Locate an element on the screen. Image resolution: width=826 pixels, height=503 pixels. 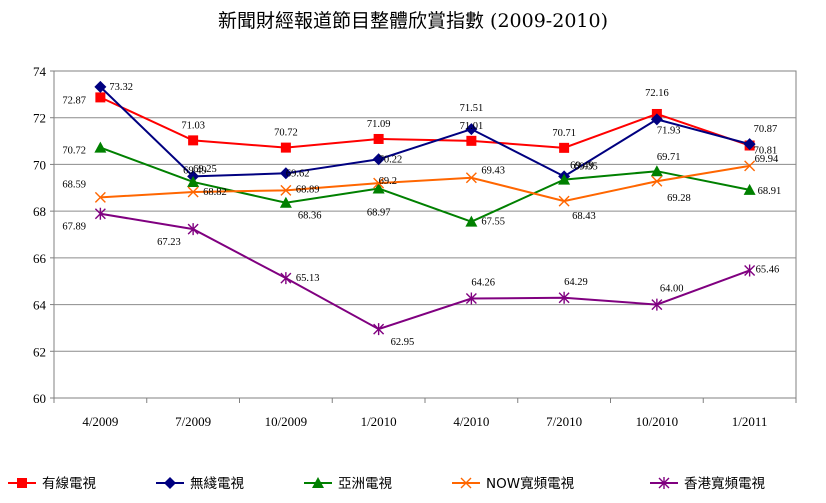
data-label: 69.2 is located at coordinates (388, 181).